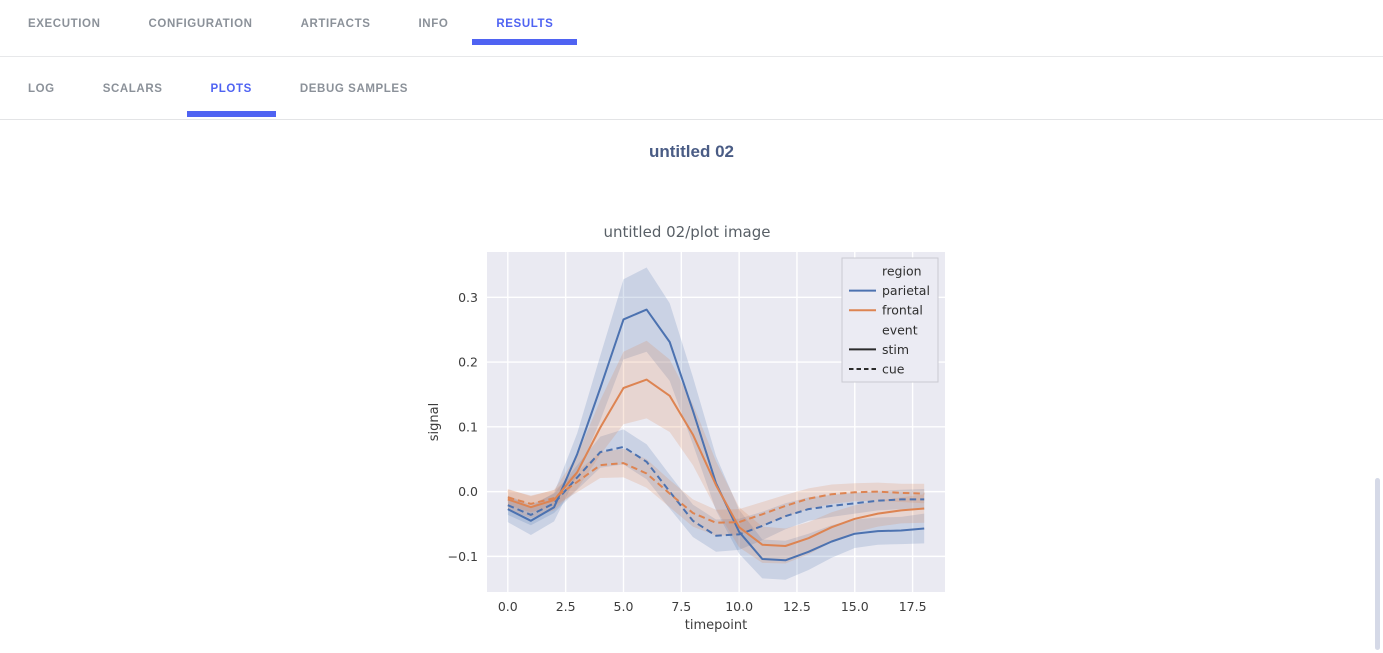 The height and width of the screenshot is (653, 1383). What do you see at coordinates (468, 426) in the screenshot?
I see `ytick-label: 0.1` at bounding box center [468, 426].